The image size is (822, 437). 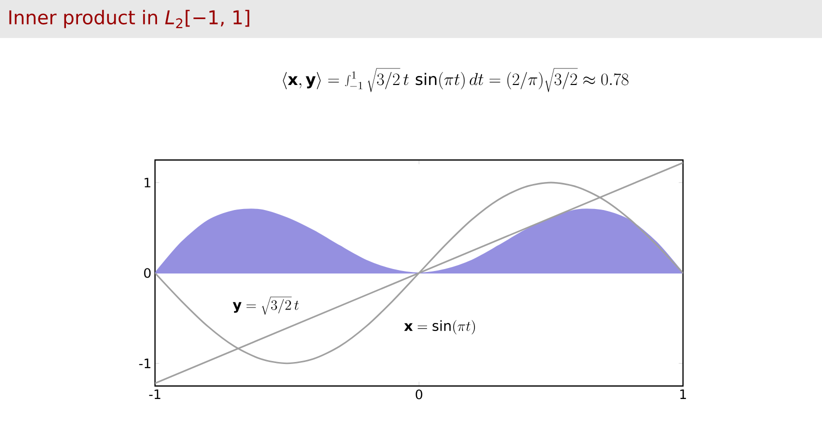 I want to click on series-label: $\mathbf{y} = \sqrt{3/2}\,t$, so click(x=265, y=305).